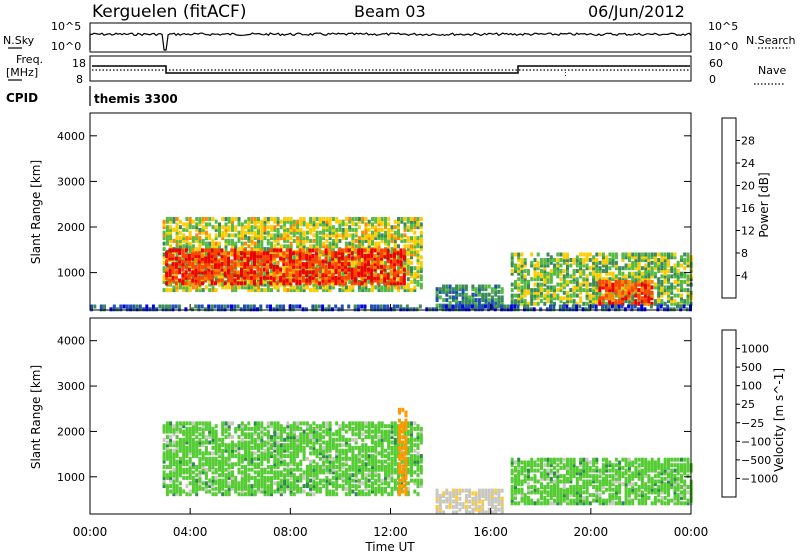 Image resolution: width=800 pixels, height=554 pixels. Describe the element at coordinates (748, 186) in the screenshot. I see `power-colorbar-tick-label-2: 20` at that location.